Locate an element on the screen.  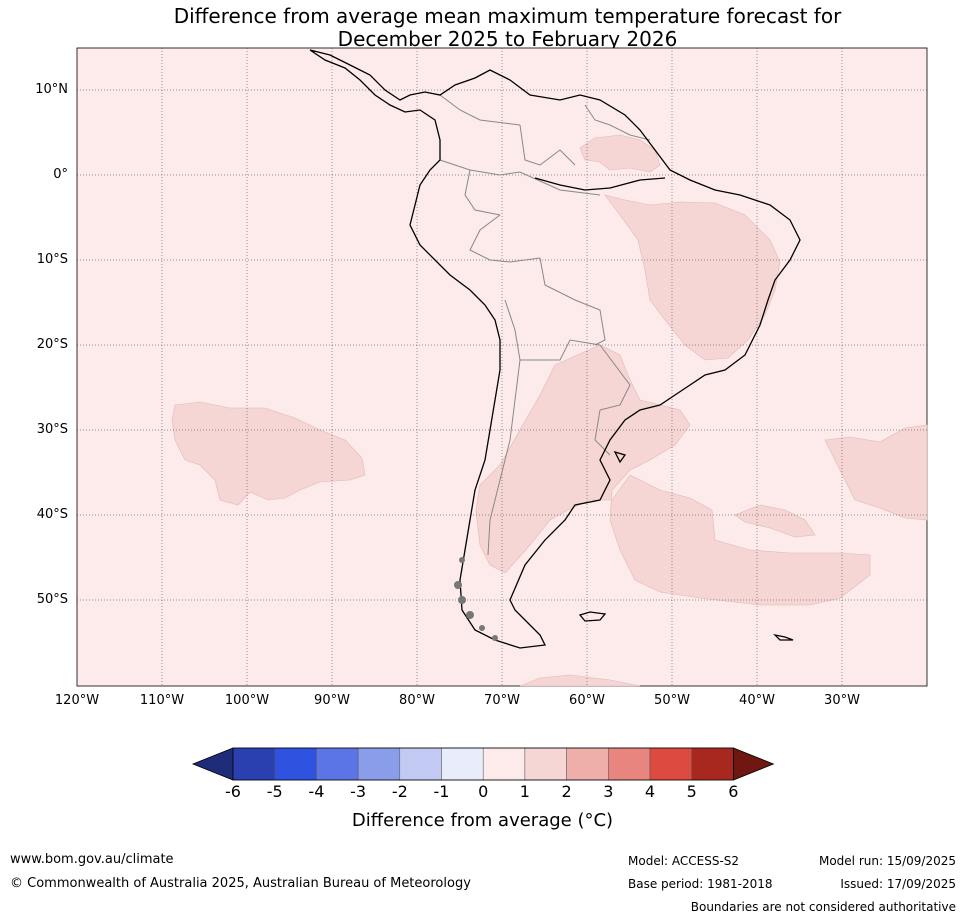
map-title-line-2: December 2025 to February 2026 is located at coordinates (507, 39).